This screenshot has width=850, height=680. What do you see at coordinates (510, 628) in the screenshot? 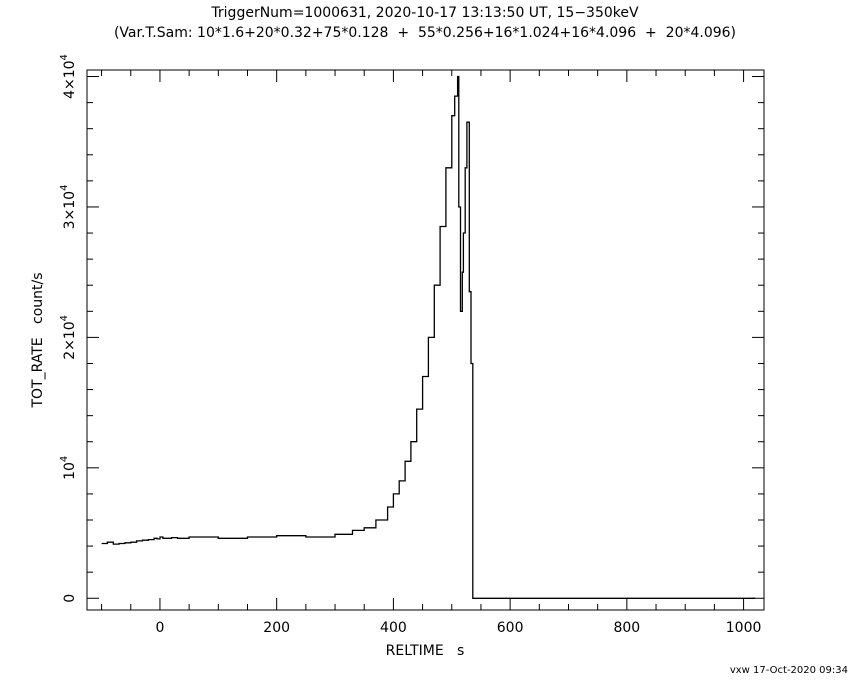
I see `x-tick-label: 600` at bounding box center [510, 628].